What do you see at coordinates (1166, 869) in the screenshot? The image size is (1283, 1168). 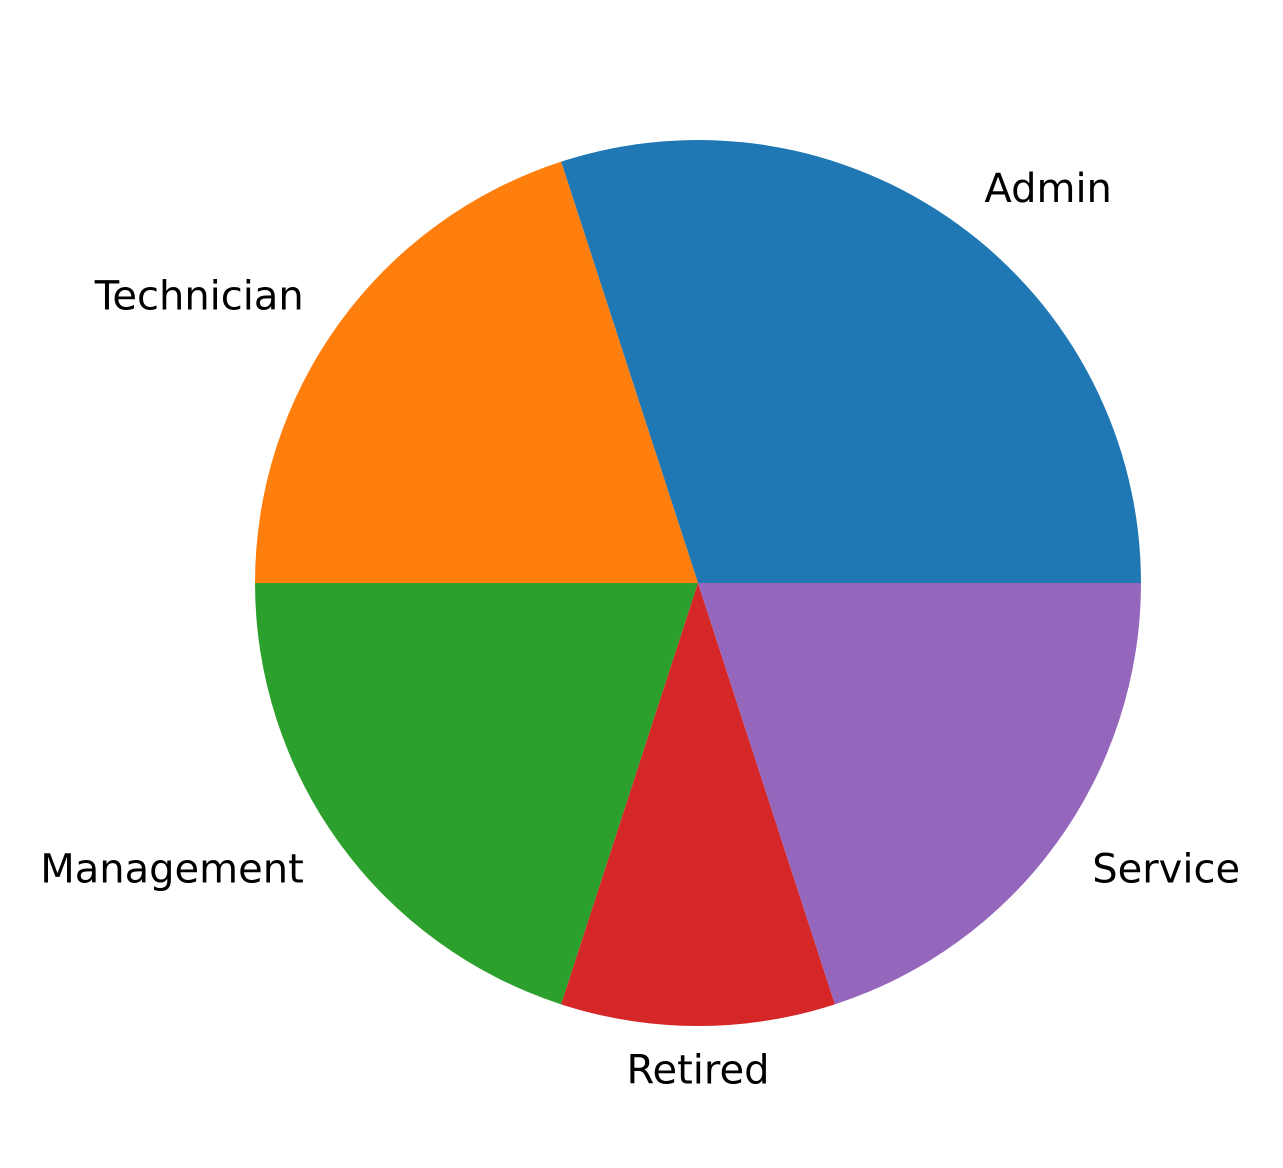 I see `pie-label-service: Service` at bounding box center [1166, 869].